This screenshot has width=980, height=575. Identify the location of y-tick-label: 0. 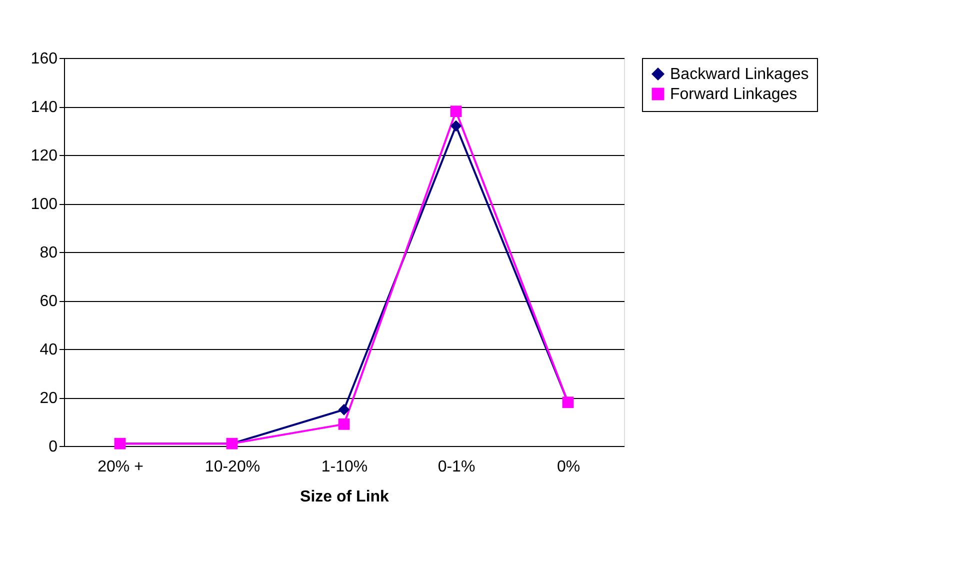
(53, 447).